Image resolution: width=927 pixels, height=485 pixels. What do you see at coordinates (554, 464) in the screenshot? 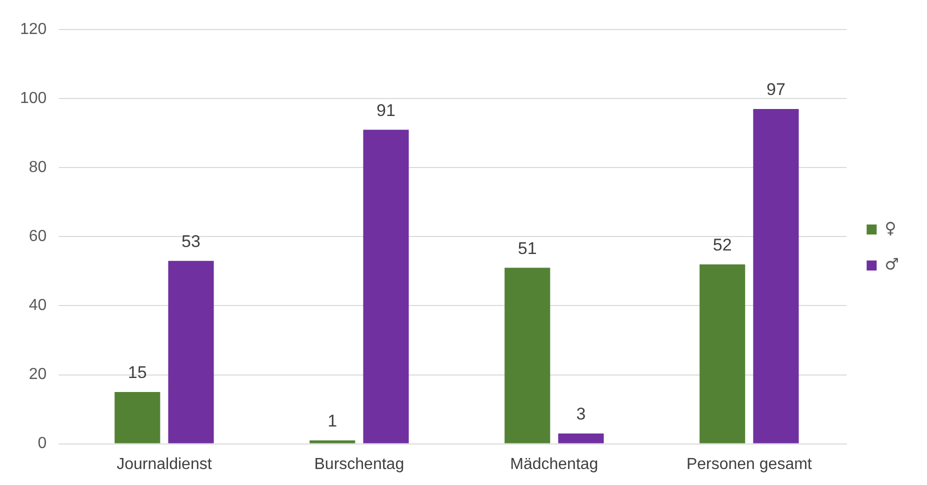
I see `x-tick-label: Mädchentag` at bounding box center [554, 464].